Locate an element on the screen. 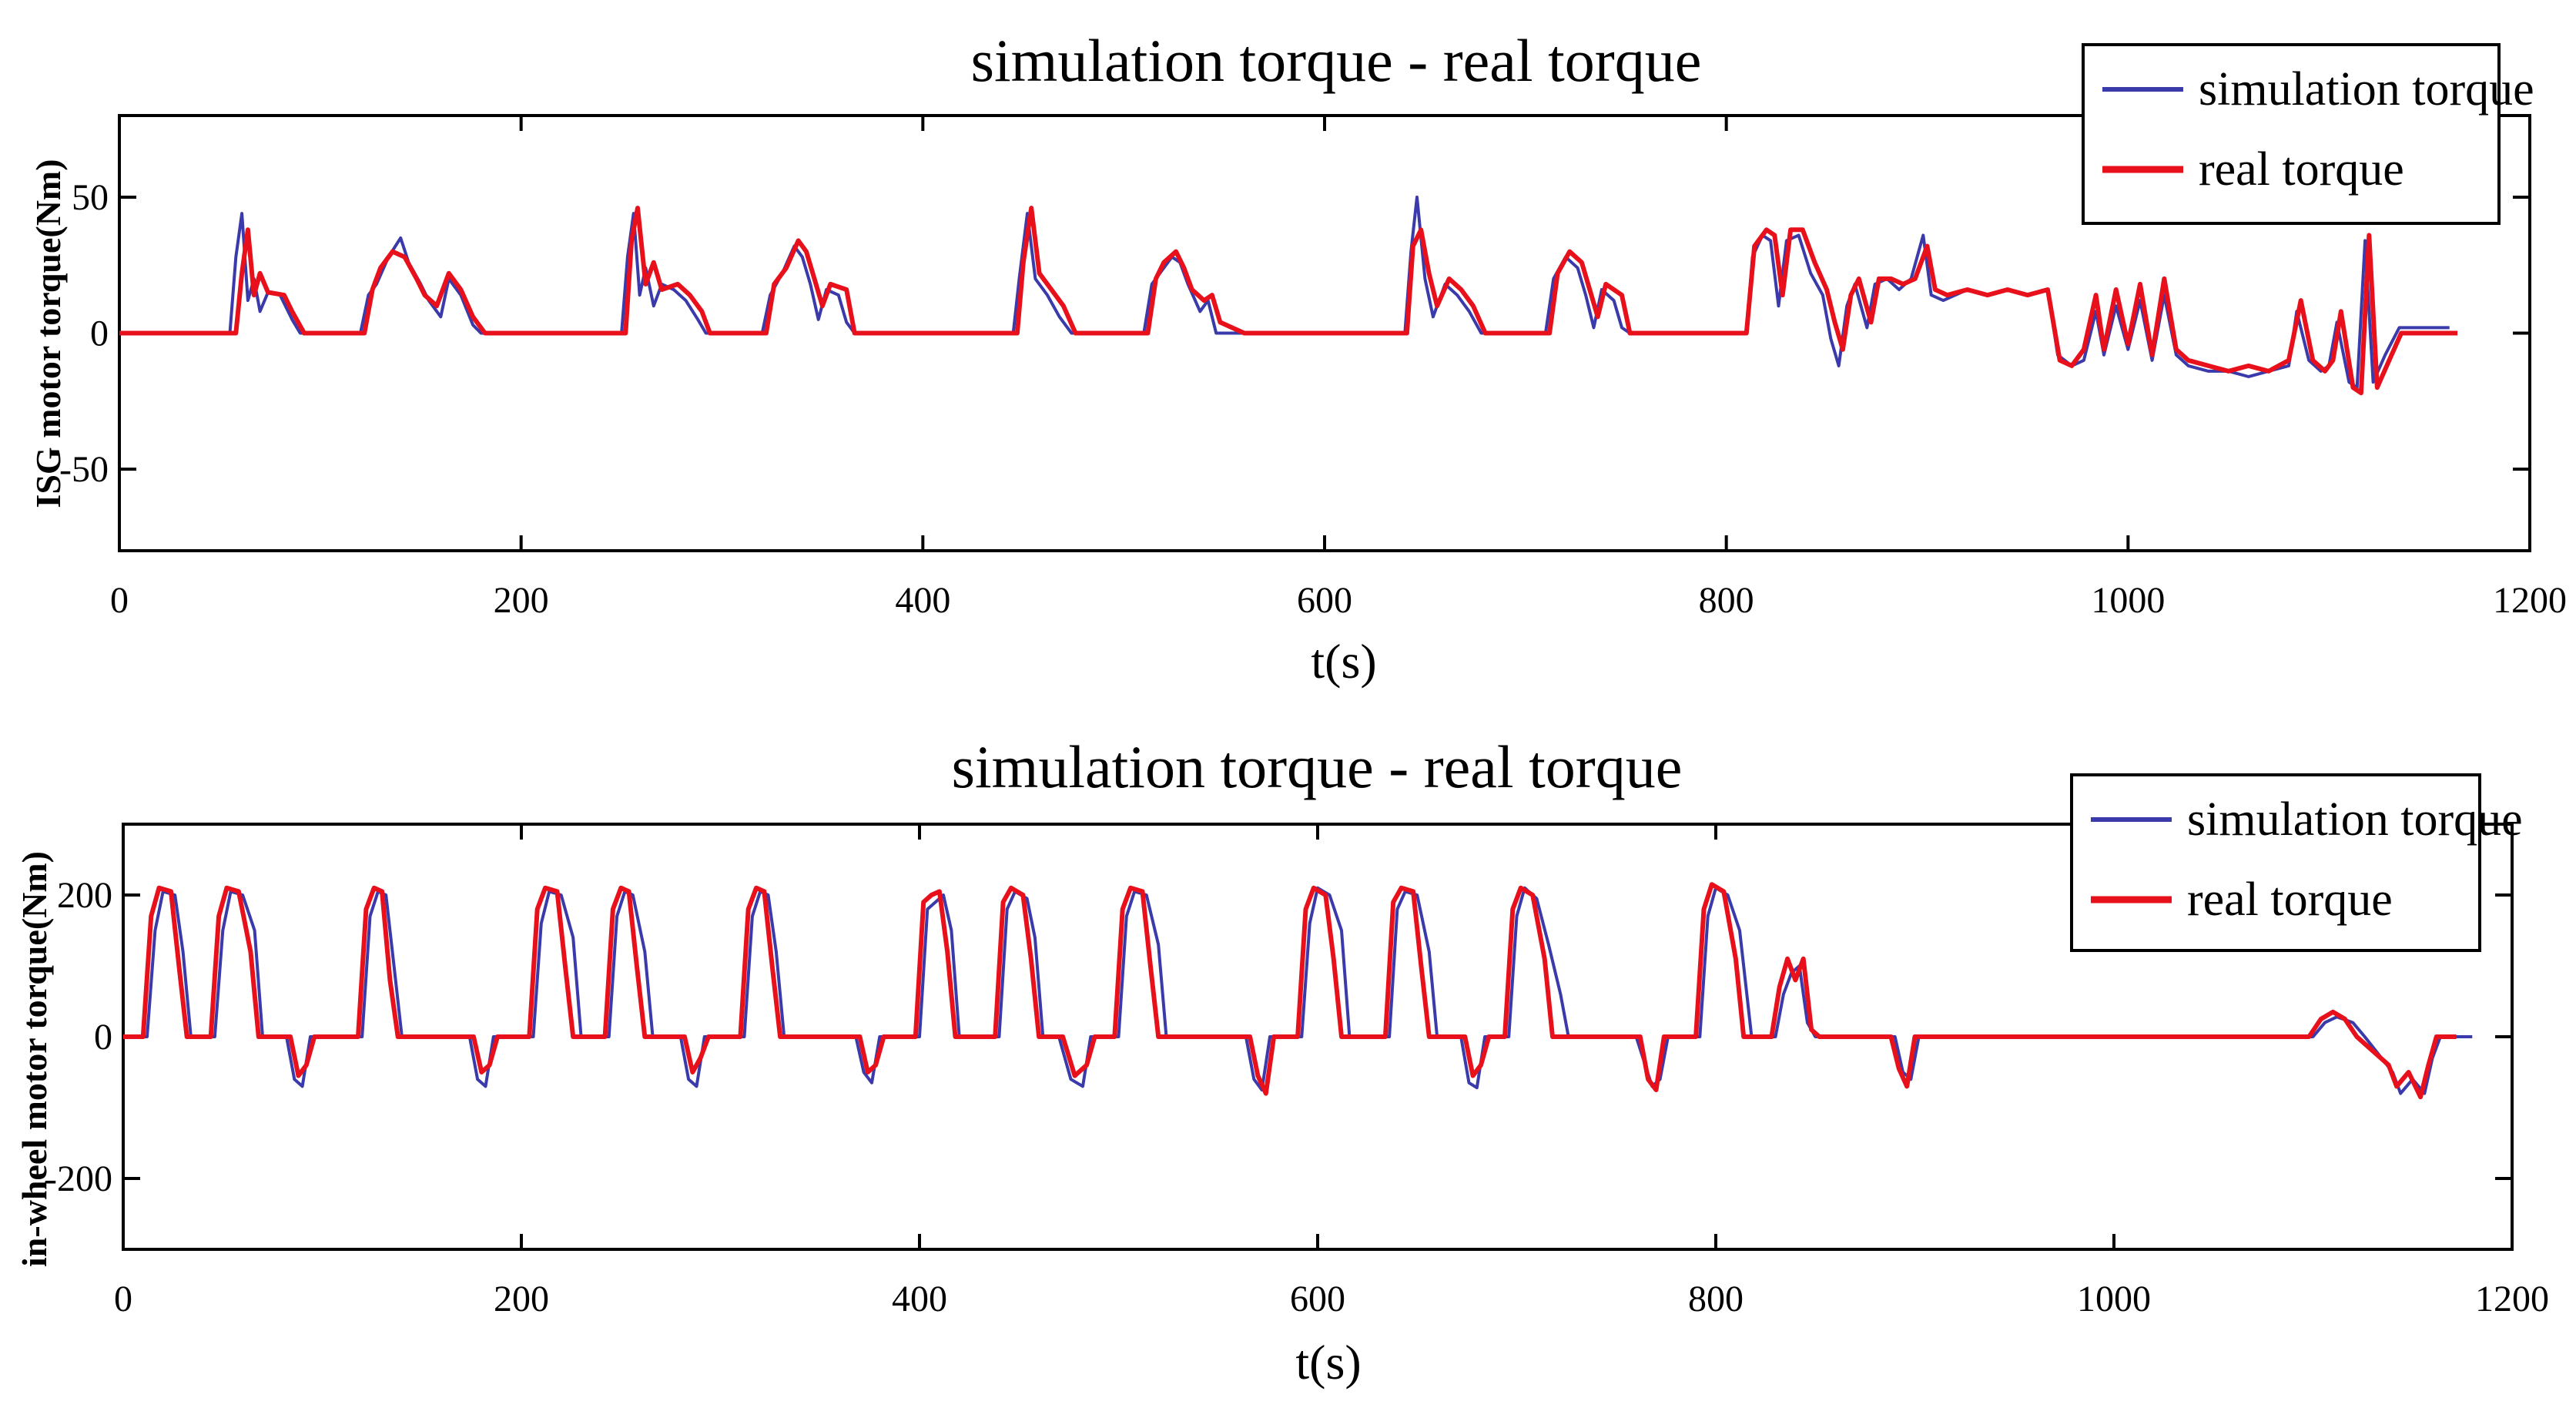  series-line-simulation is located at coordinates (1284, 292).